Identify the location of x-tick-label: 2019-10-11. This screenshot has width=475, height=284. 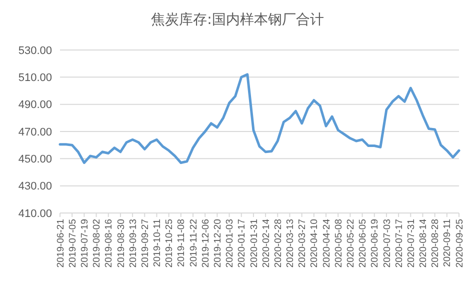
(158, 243).